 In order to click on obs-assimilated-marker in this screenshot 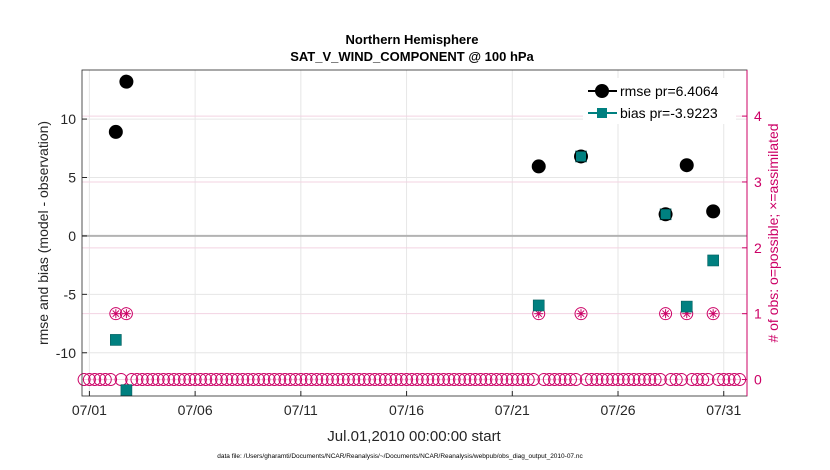, I will do `click(713, 314)`.